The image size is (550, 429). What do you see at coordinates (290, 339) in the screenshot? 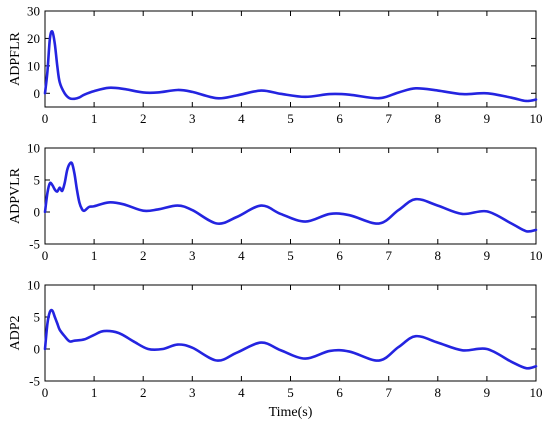
I see `series-line` at bounding box center [290, 339].